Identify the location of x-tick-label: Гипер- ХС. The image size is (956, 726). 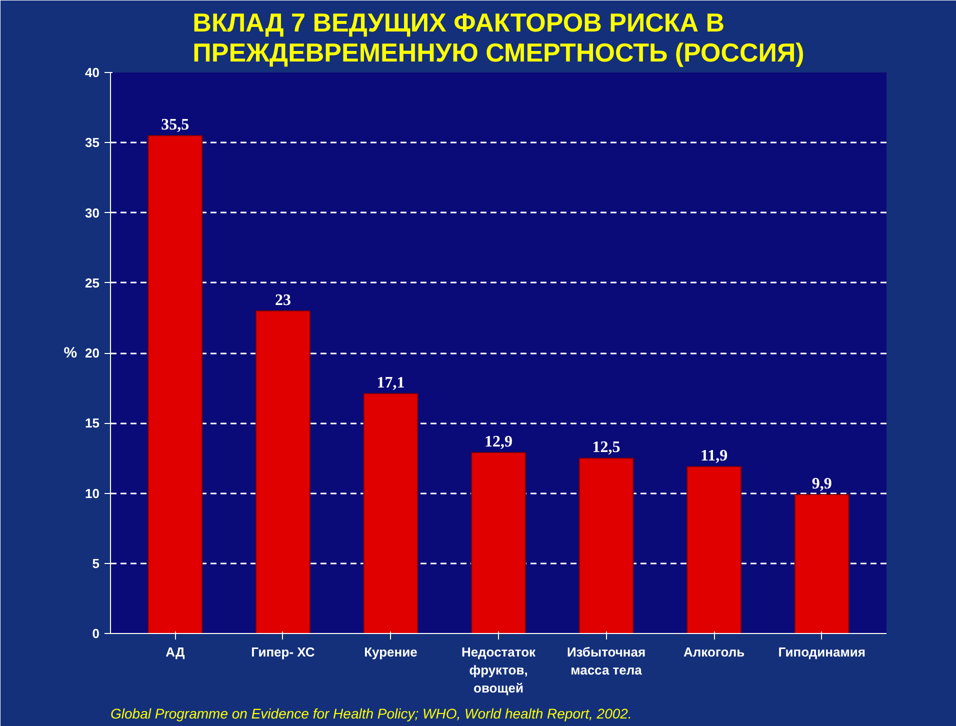
(283, 652).